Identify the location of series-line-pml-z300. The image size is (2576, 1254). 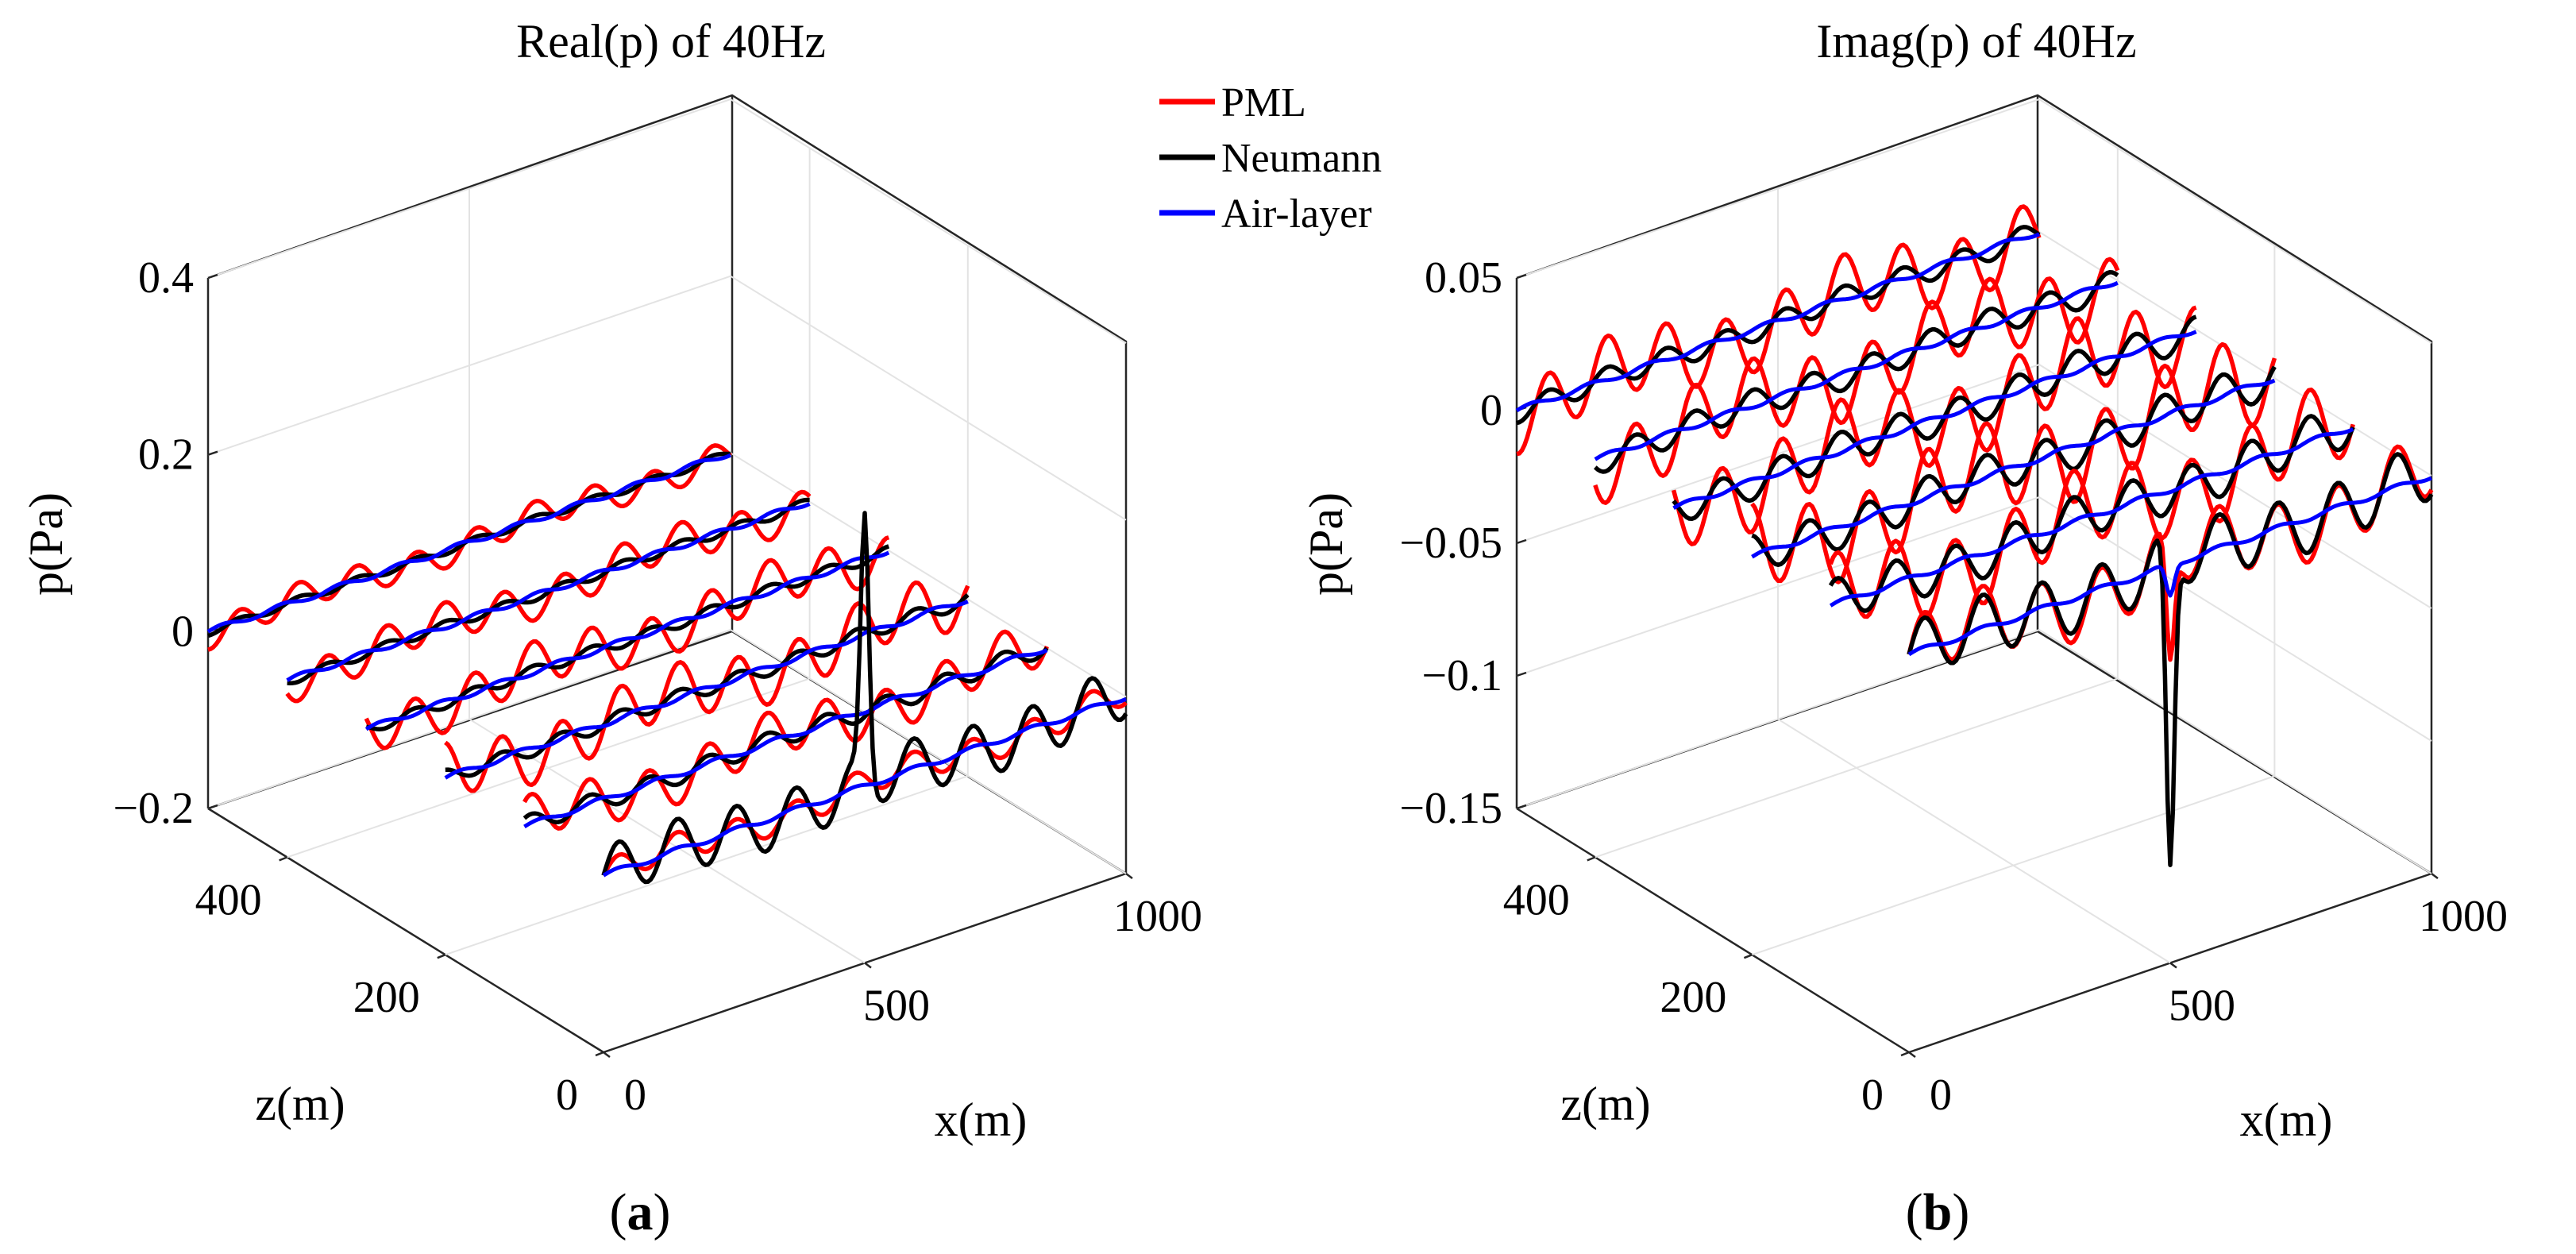
(627, 642).